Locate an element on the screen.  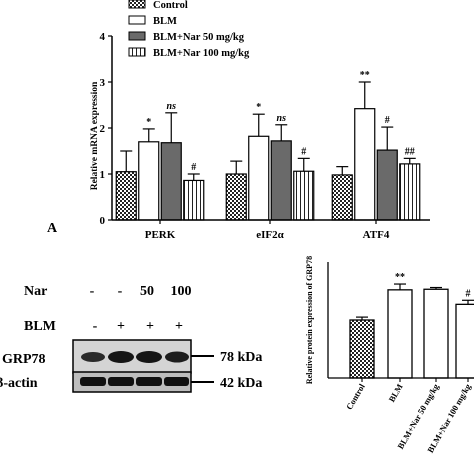
y-axis-label: Relative protein expression of GRP78 is located at coordinates (309, 320).